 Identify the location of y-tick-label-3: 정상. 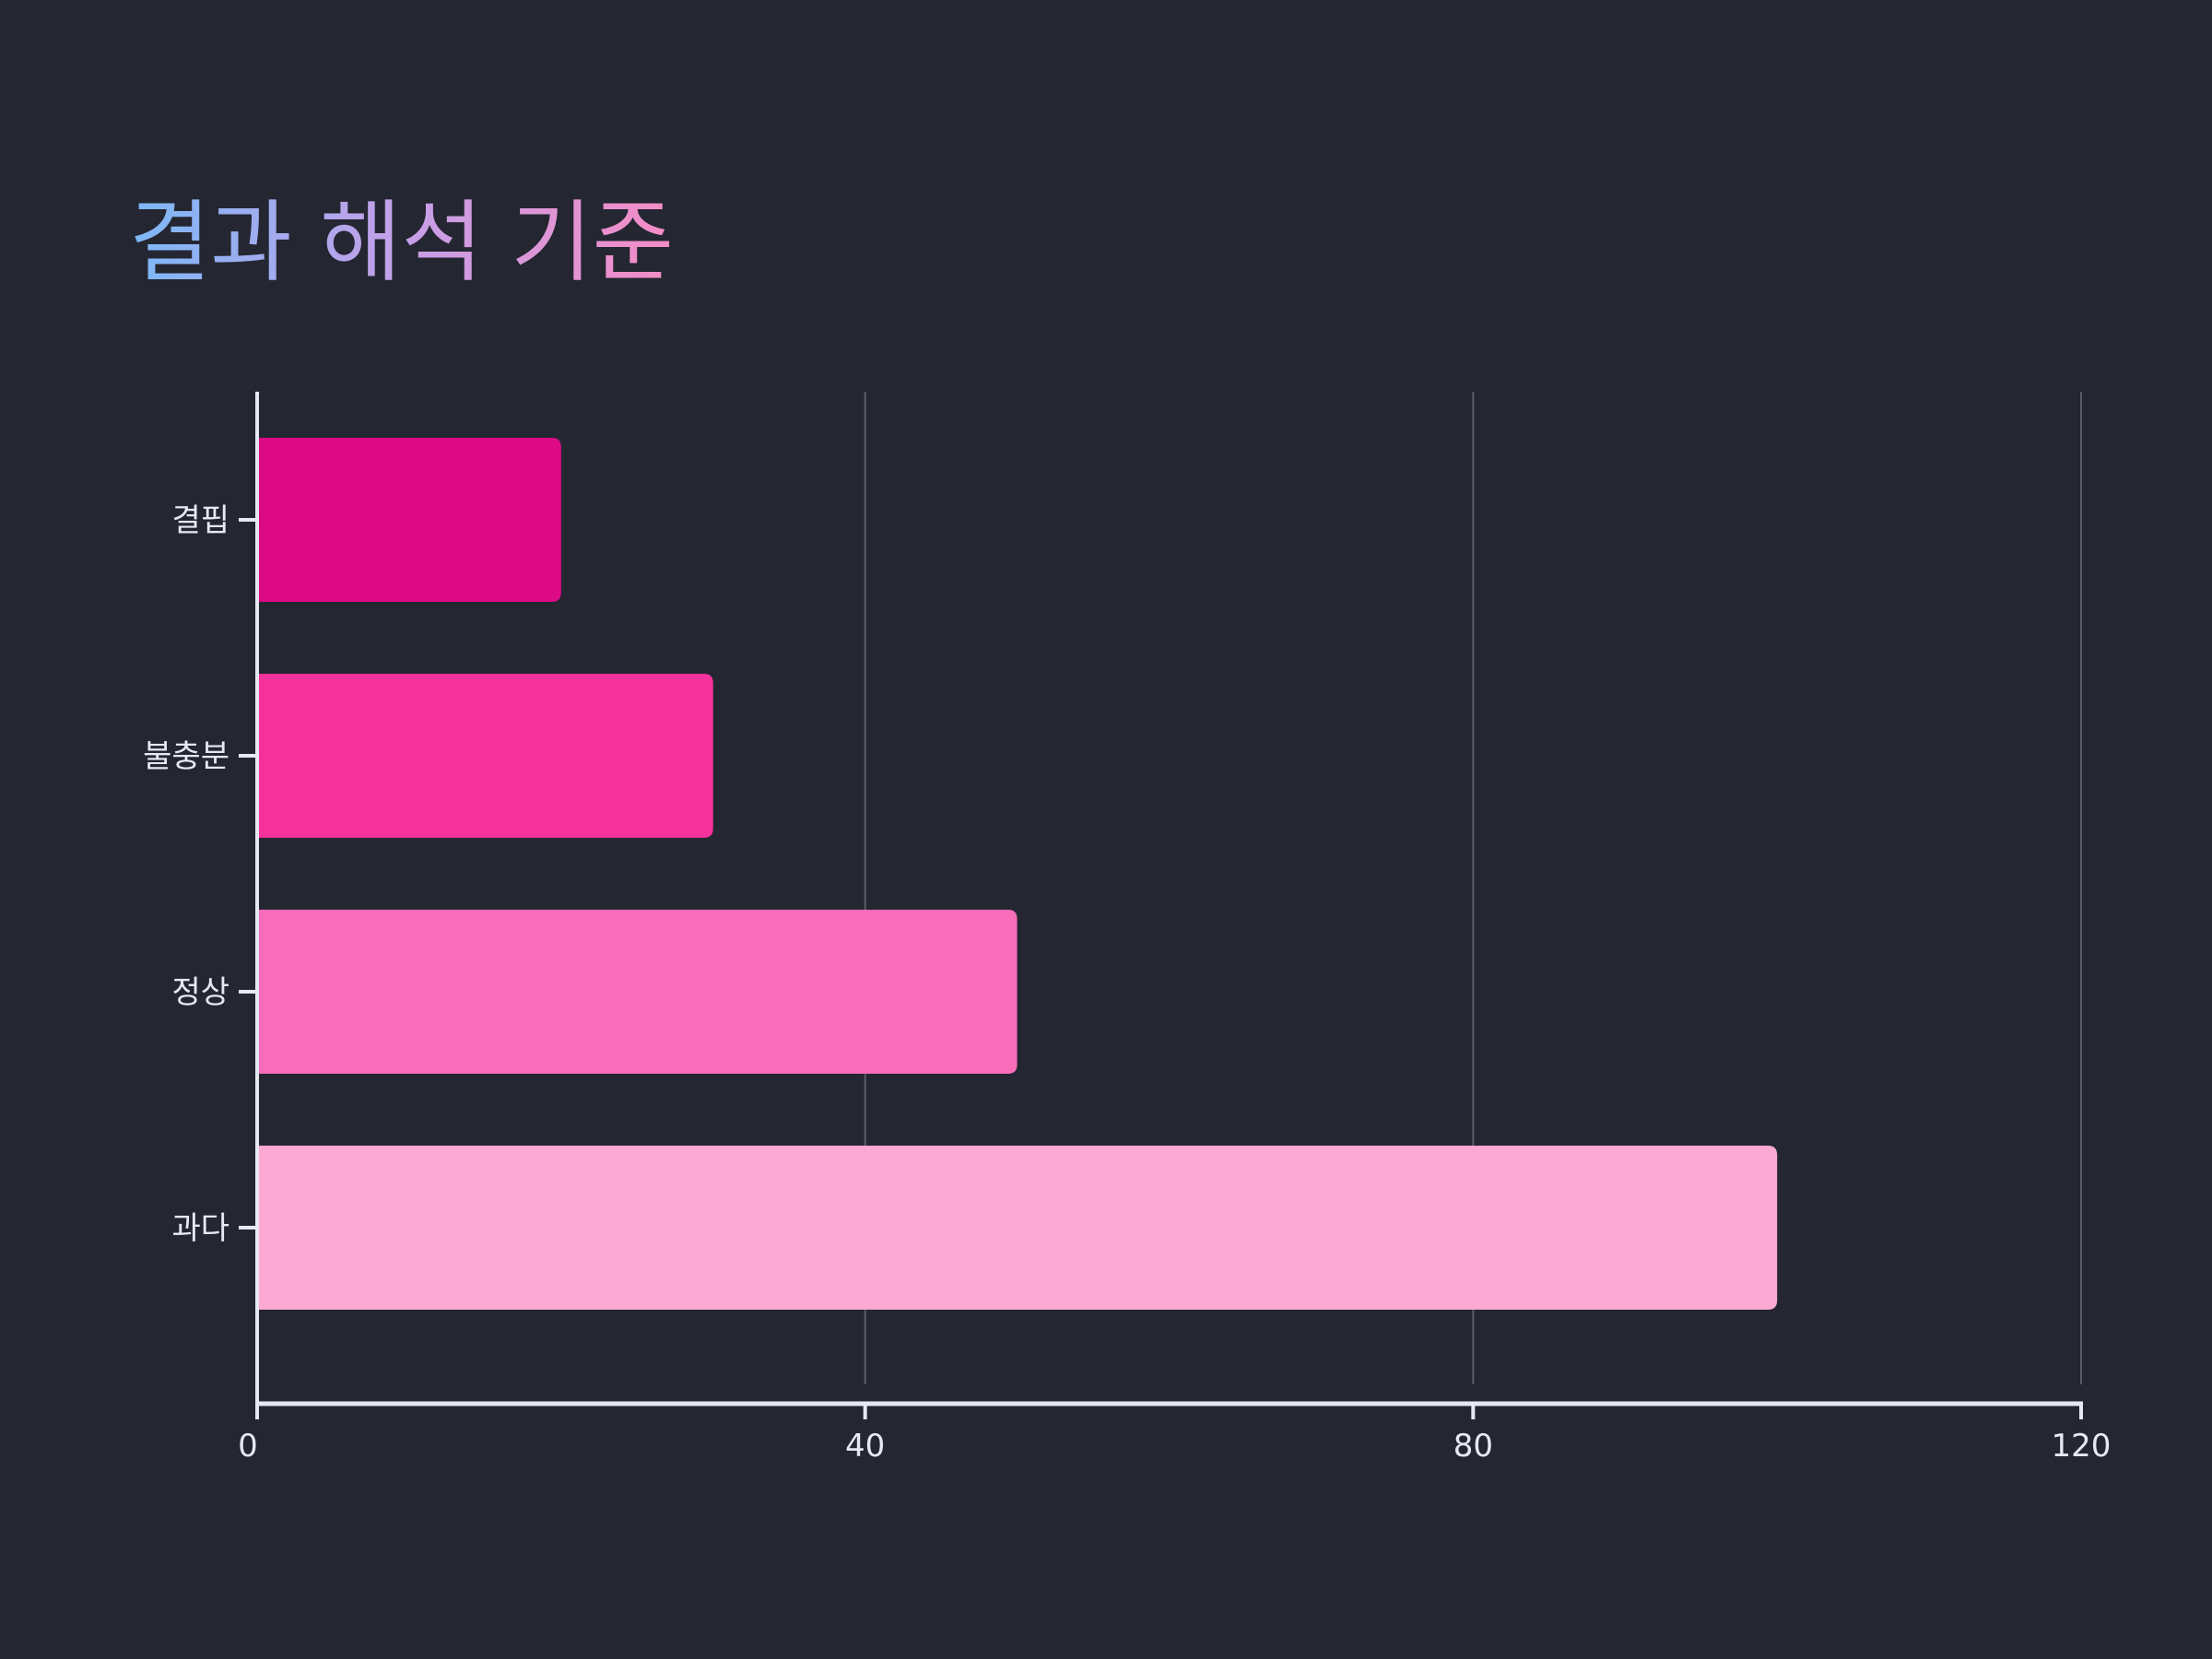
(200, 992).